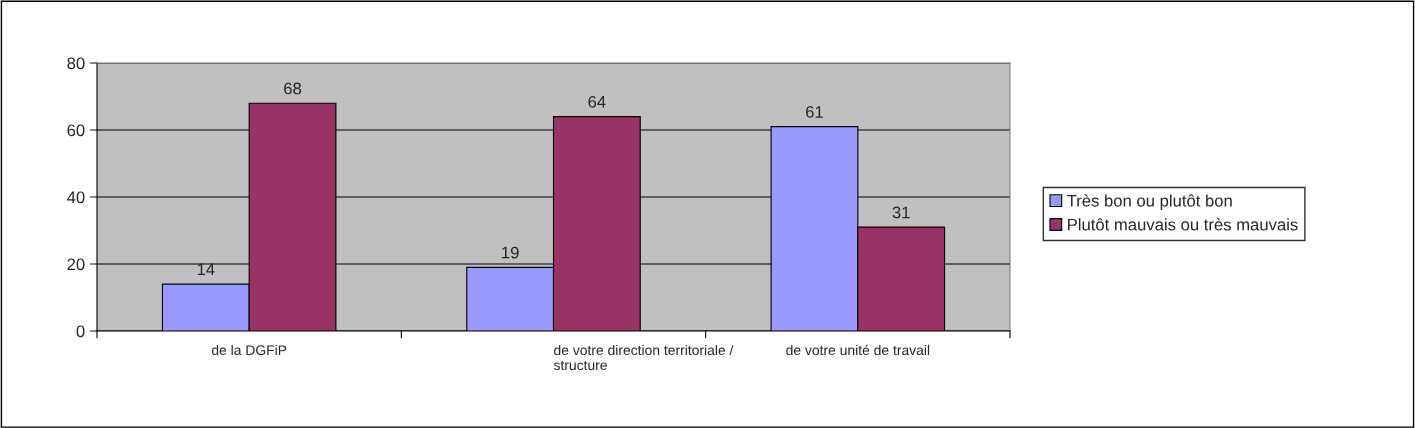  I want to click on y-tick-label: 20, so click(76, 264).